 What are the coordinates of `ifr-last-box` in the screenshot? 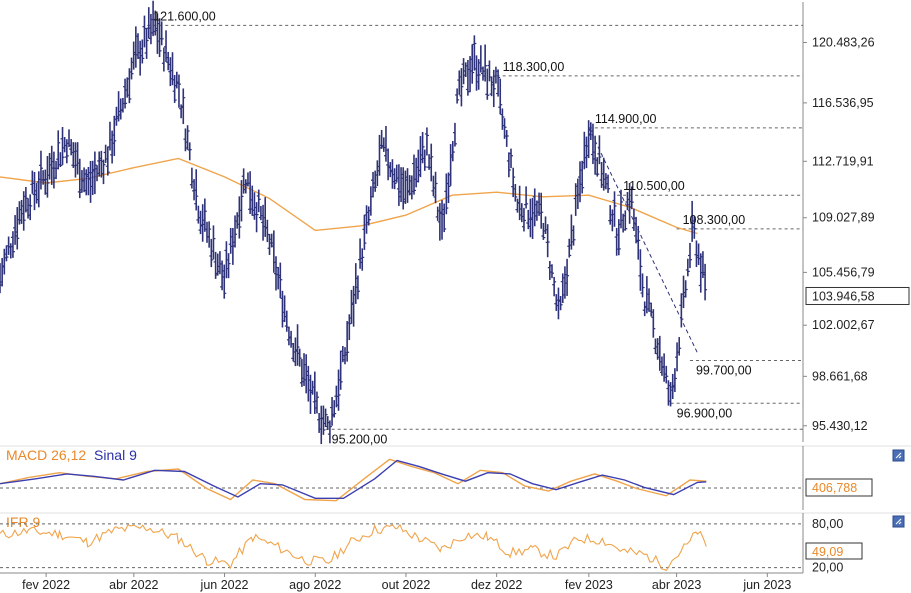 It's located at (834, 551).